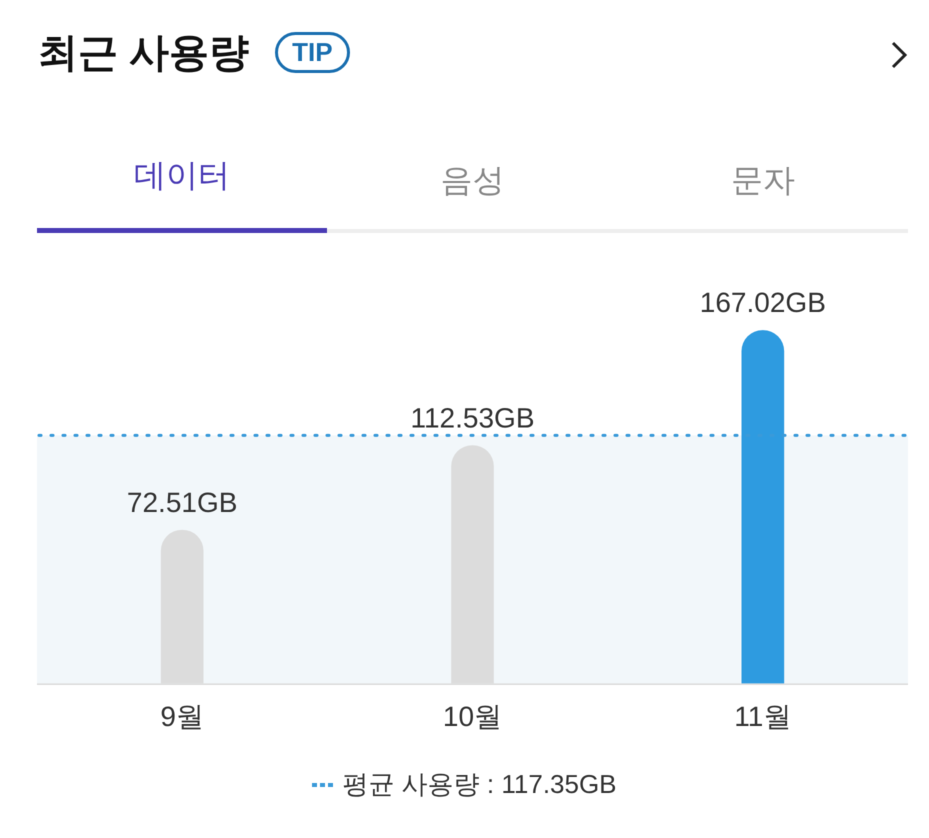 The image size is (929, 838). What do you see at coordinates (763, 716) in the screenshot?
I see `x-tick-label: 11월` at bounding box center [763, 716].